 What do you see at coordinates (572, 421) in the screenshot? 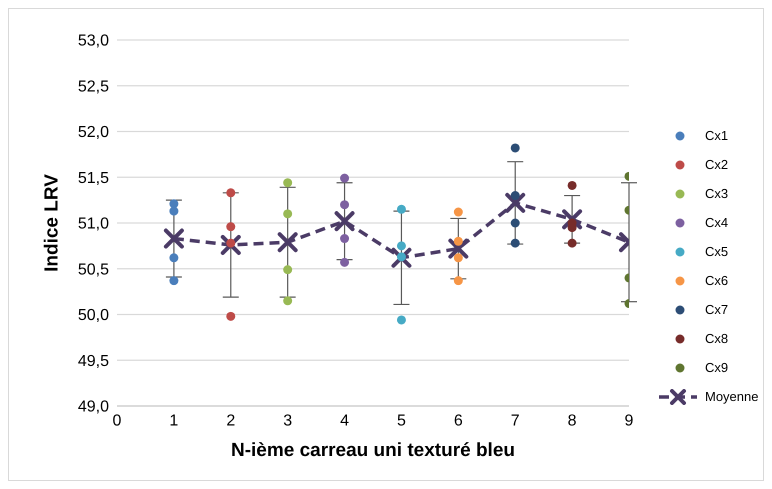
I see `x-tick-label: 8` at bounding box center [572, 421].